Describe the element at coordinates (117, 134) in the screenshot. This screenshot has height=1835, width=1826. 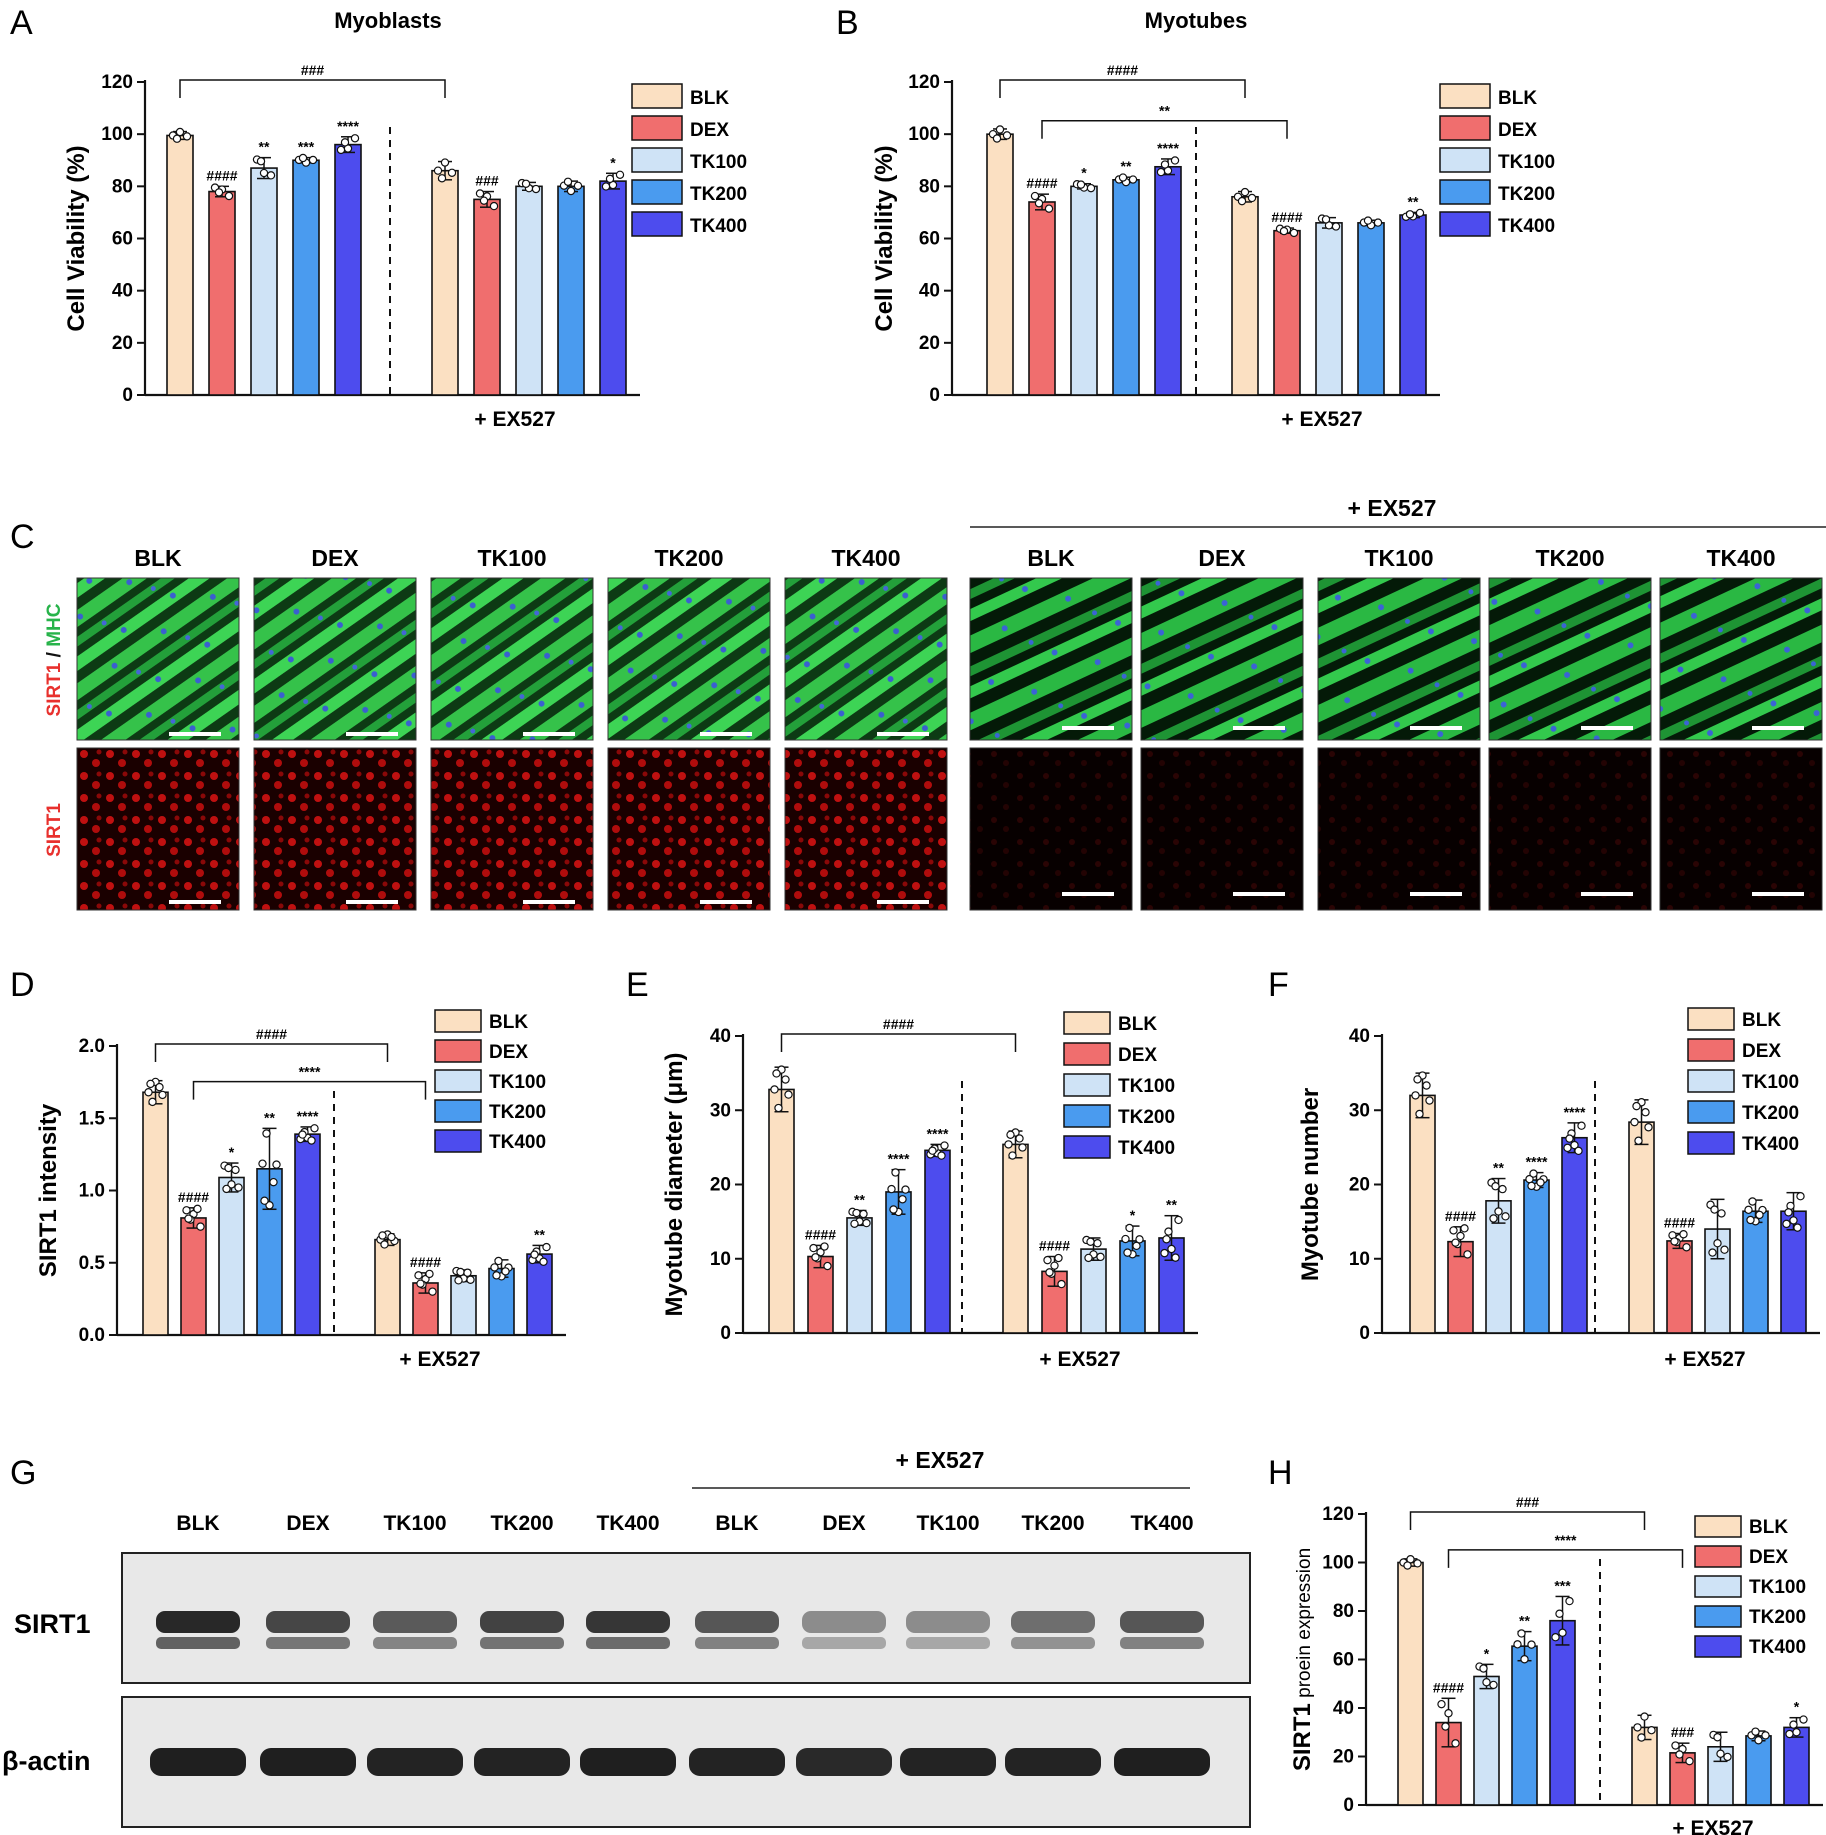
I see `y-tick-label: 100` at that location.